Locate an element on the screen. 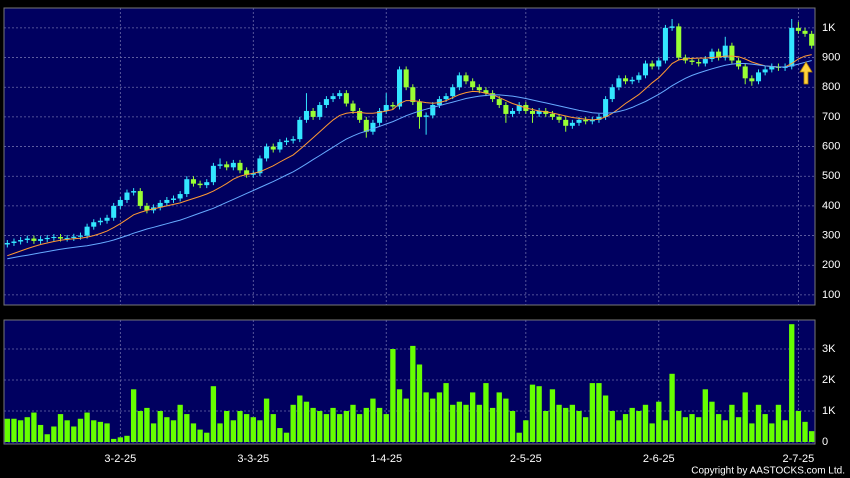 The width and height of the screenshot is (850, 478). copyright: Copyright by AASTOCKS.com Ltd. is located at coordinates (768, 471).